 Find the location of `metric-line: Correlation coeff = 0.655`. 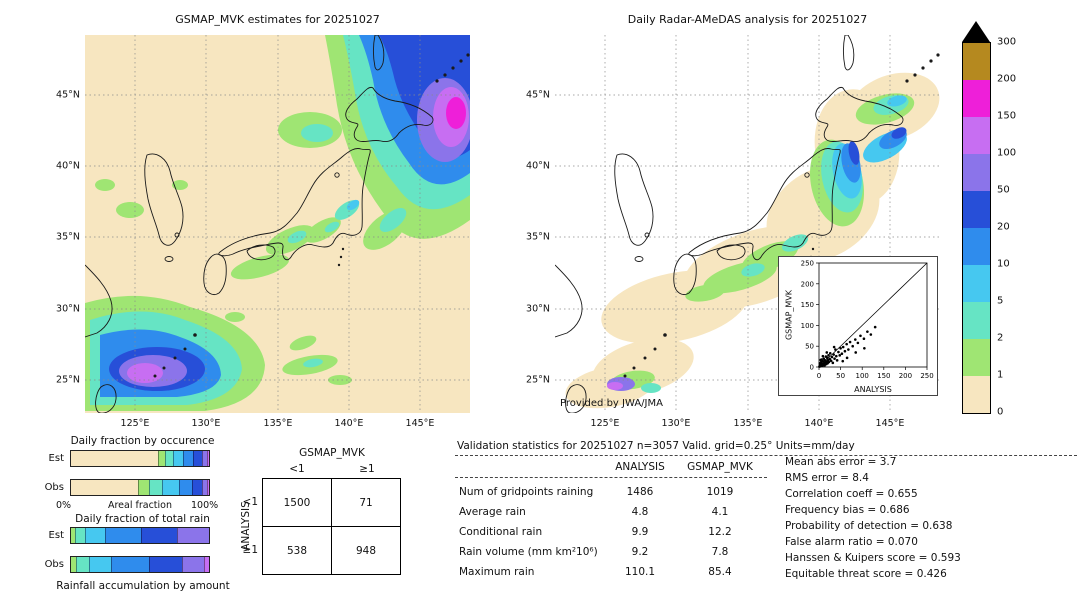

metric-line: Correlation coeff = 0.655 is located at coordinates (851, 494).